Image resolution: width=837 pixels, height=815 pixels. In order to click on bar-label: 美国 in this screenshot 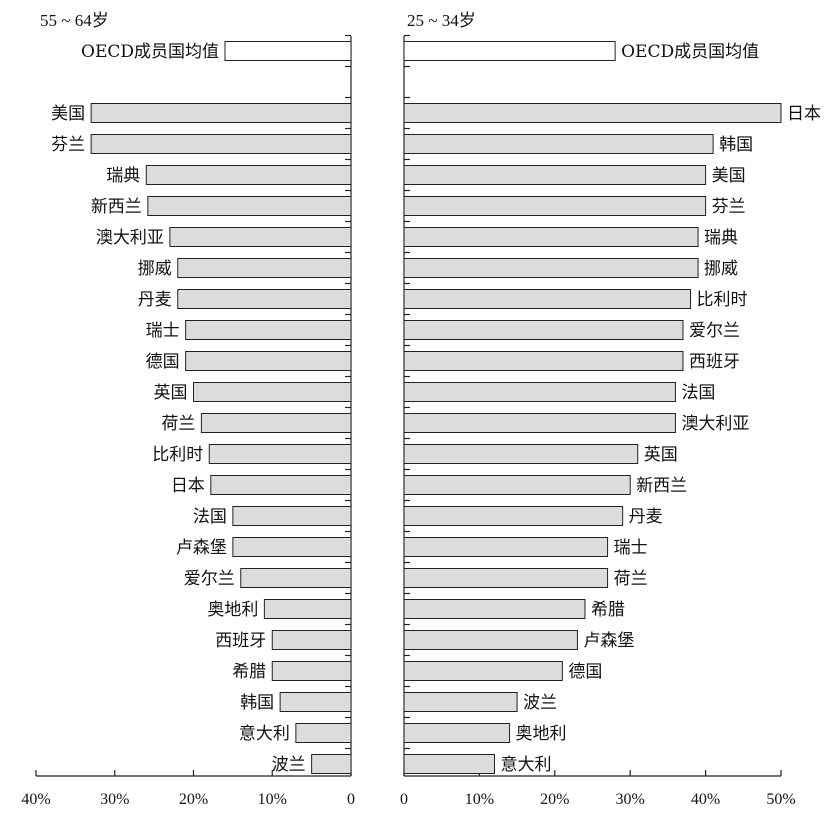, I will do `click(729, 176)`.